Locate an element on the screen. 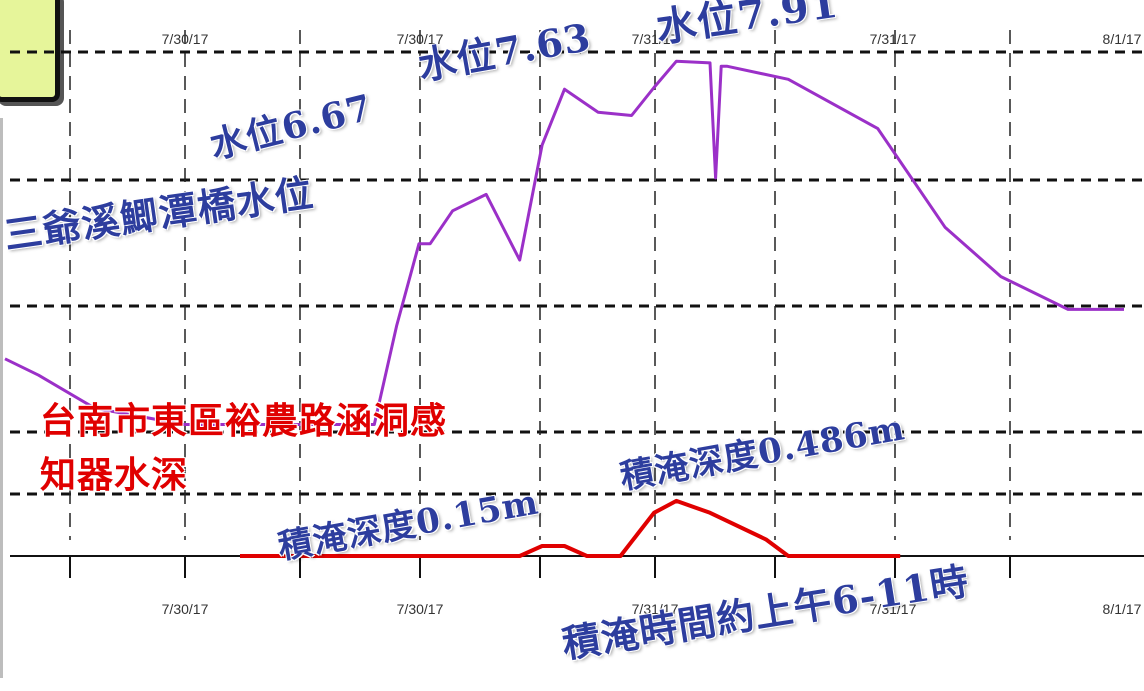  x-axis is located at coordinates (577, 566).